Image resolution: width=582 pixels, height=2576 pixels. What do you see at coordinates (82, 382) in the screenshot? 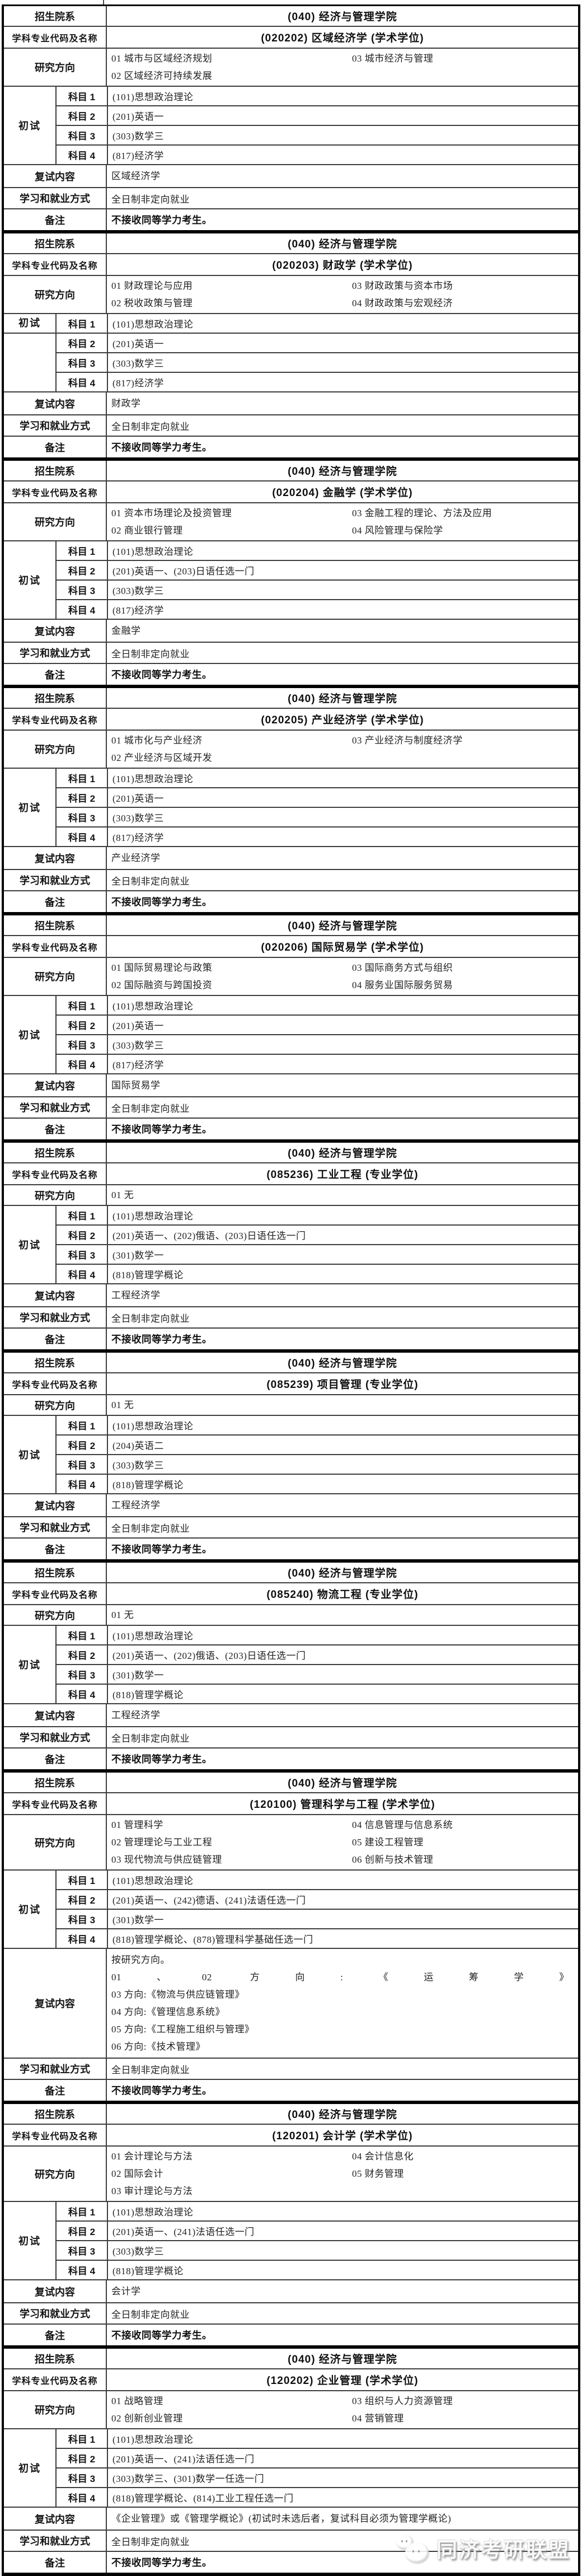
I see `subject-row-label: 科目 4` at bounding box center [82, 382].